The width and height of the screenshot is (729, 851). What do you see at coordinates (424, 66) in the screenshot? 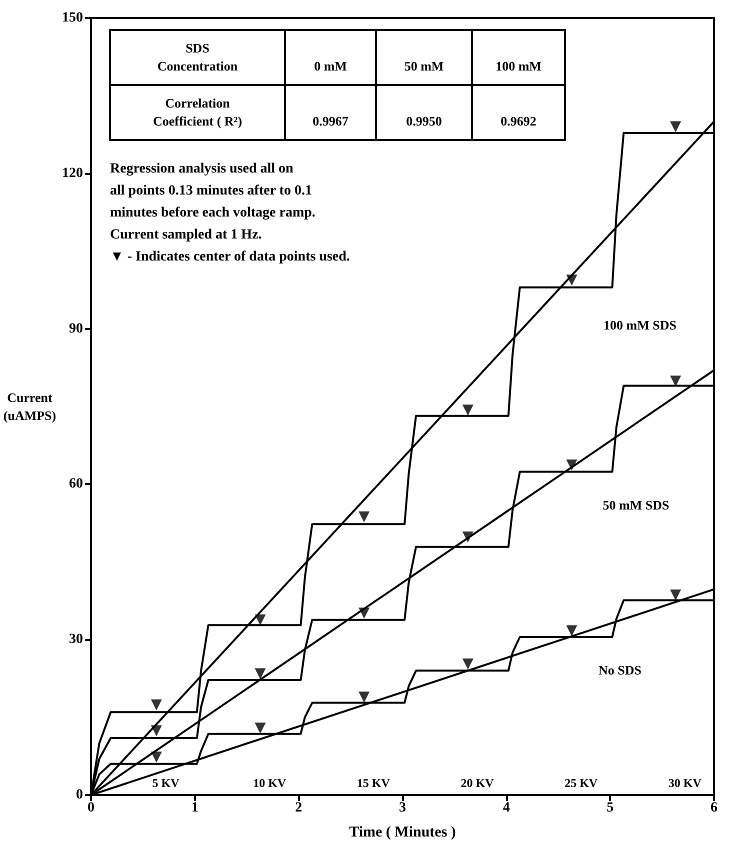
I see `annotation: 50 mM` at bounding box center [424, 66].